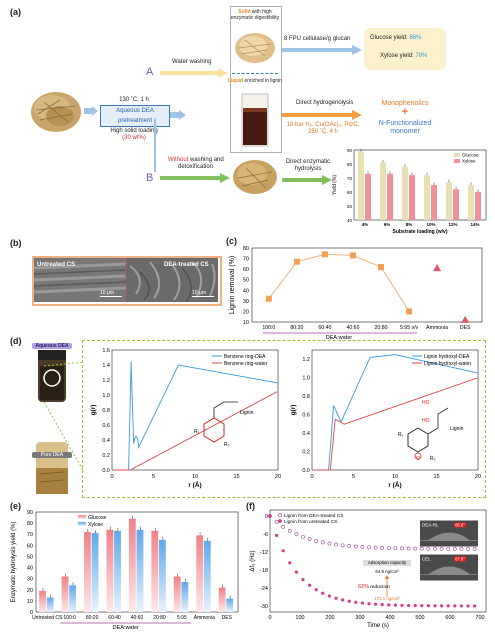 The height and width of the screenshot is (633, 495). I want to click on chart-a-xtick: 10%, so click(430, 224).